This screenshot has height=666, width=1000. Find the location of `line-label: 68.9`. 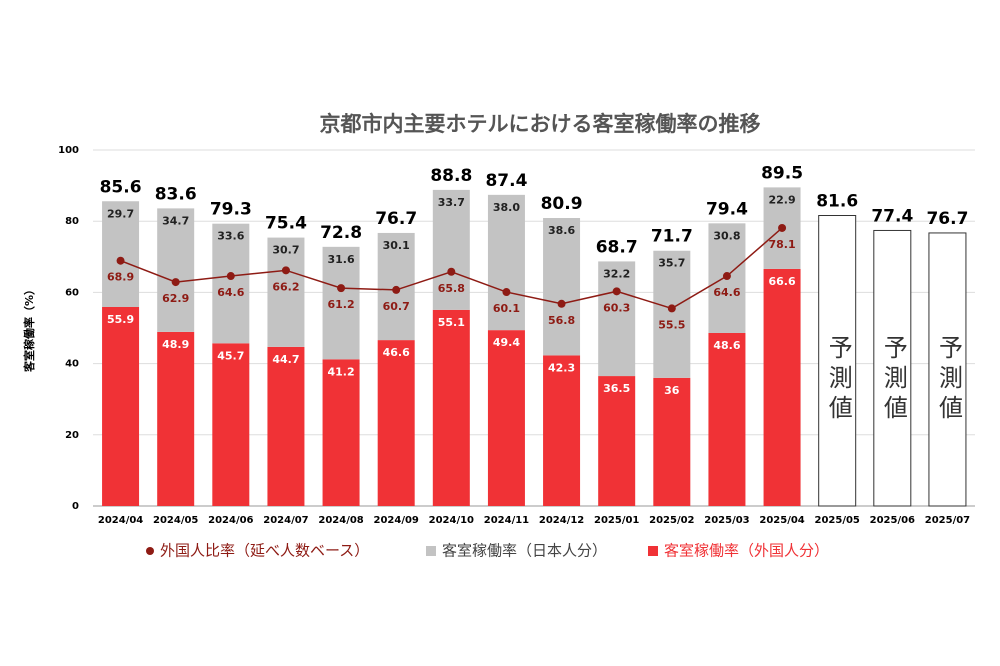

line-label: 68.9 is located at coordinates (120, 277).